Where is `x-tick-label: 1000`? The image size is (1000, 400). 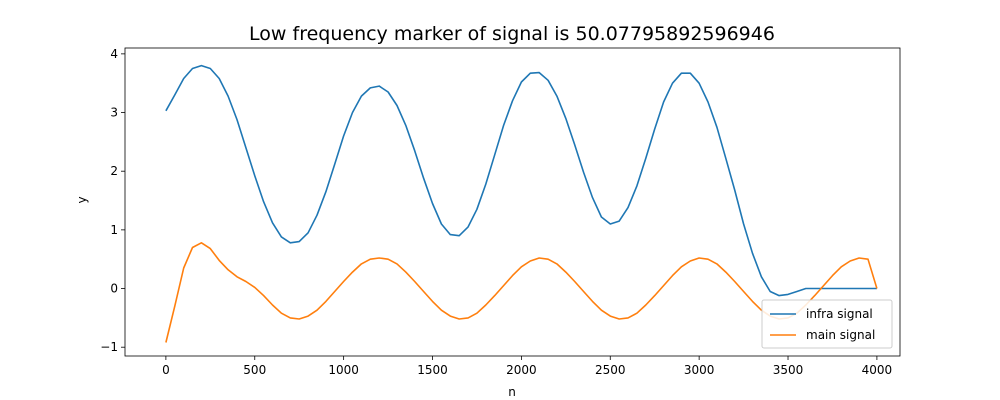
x-tick-label: 1000 is located at coordinates (343, 370).